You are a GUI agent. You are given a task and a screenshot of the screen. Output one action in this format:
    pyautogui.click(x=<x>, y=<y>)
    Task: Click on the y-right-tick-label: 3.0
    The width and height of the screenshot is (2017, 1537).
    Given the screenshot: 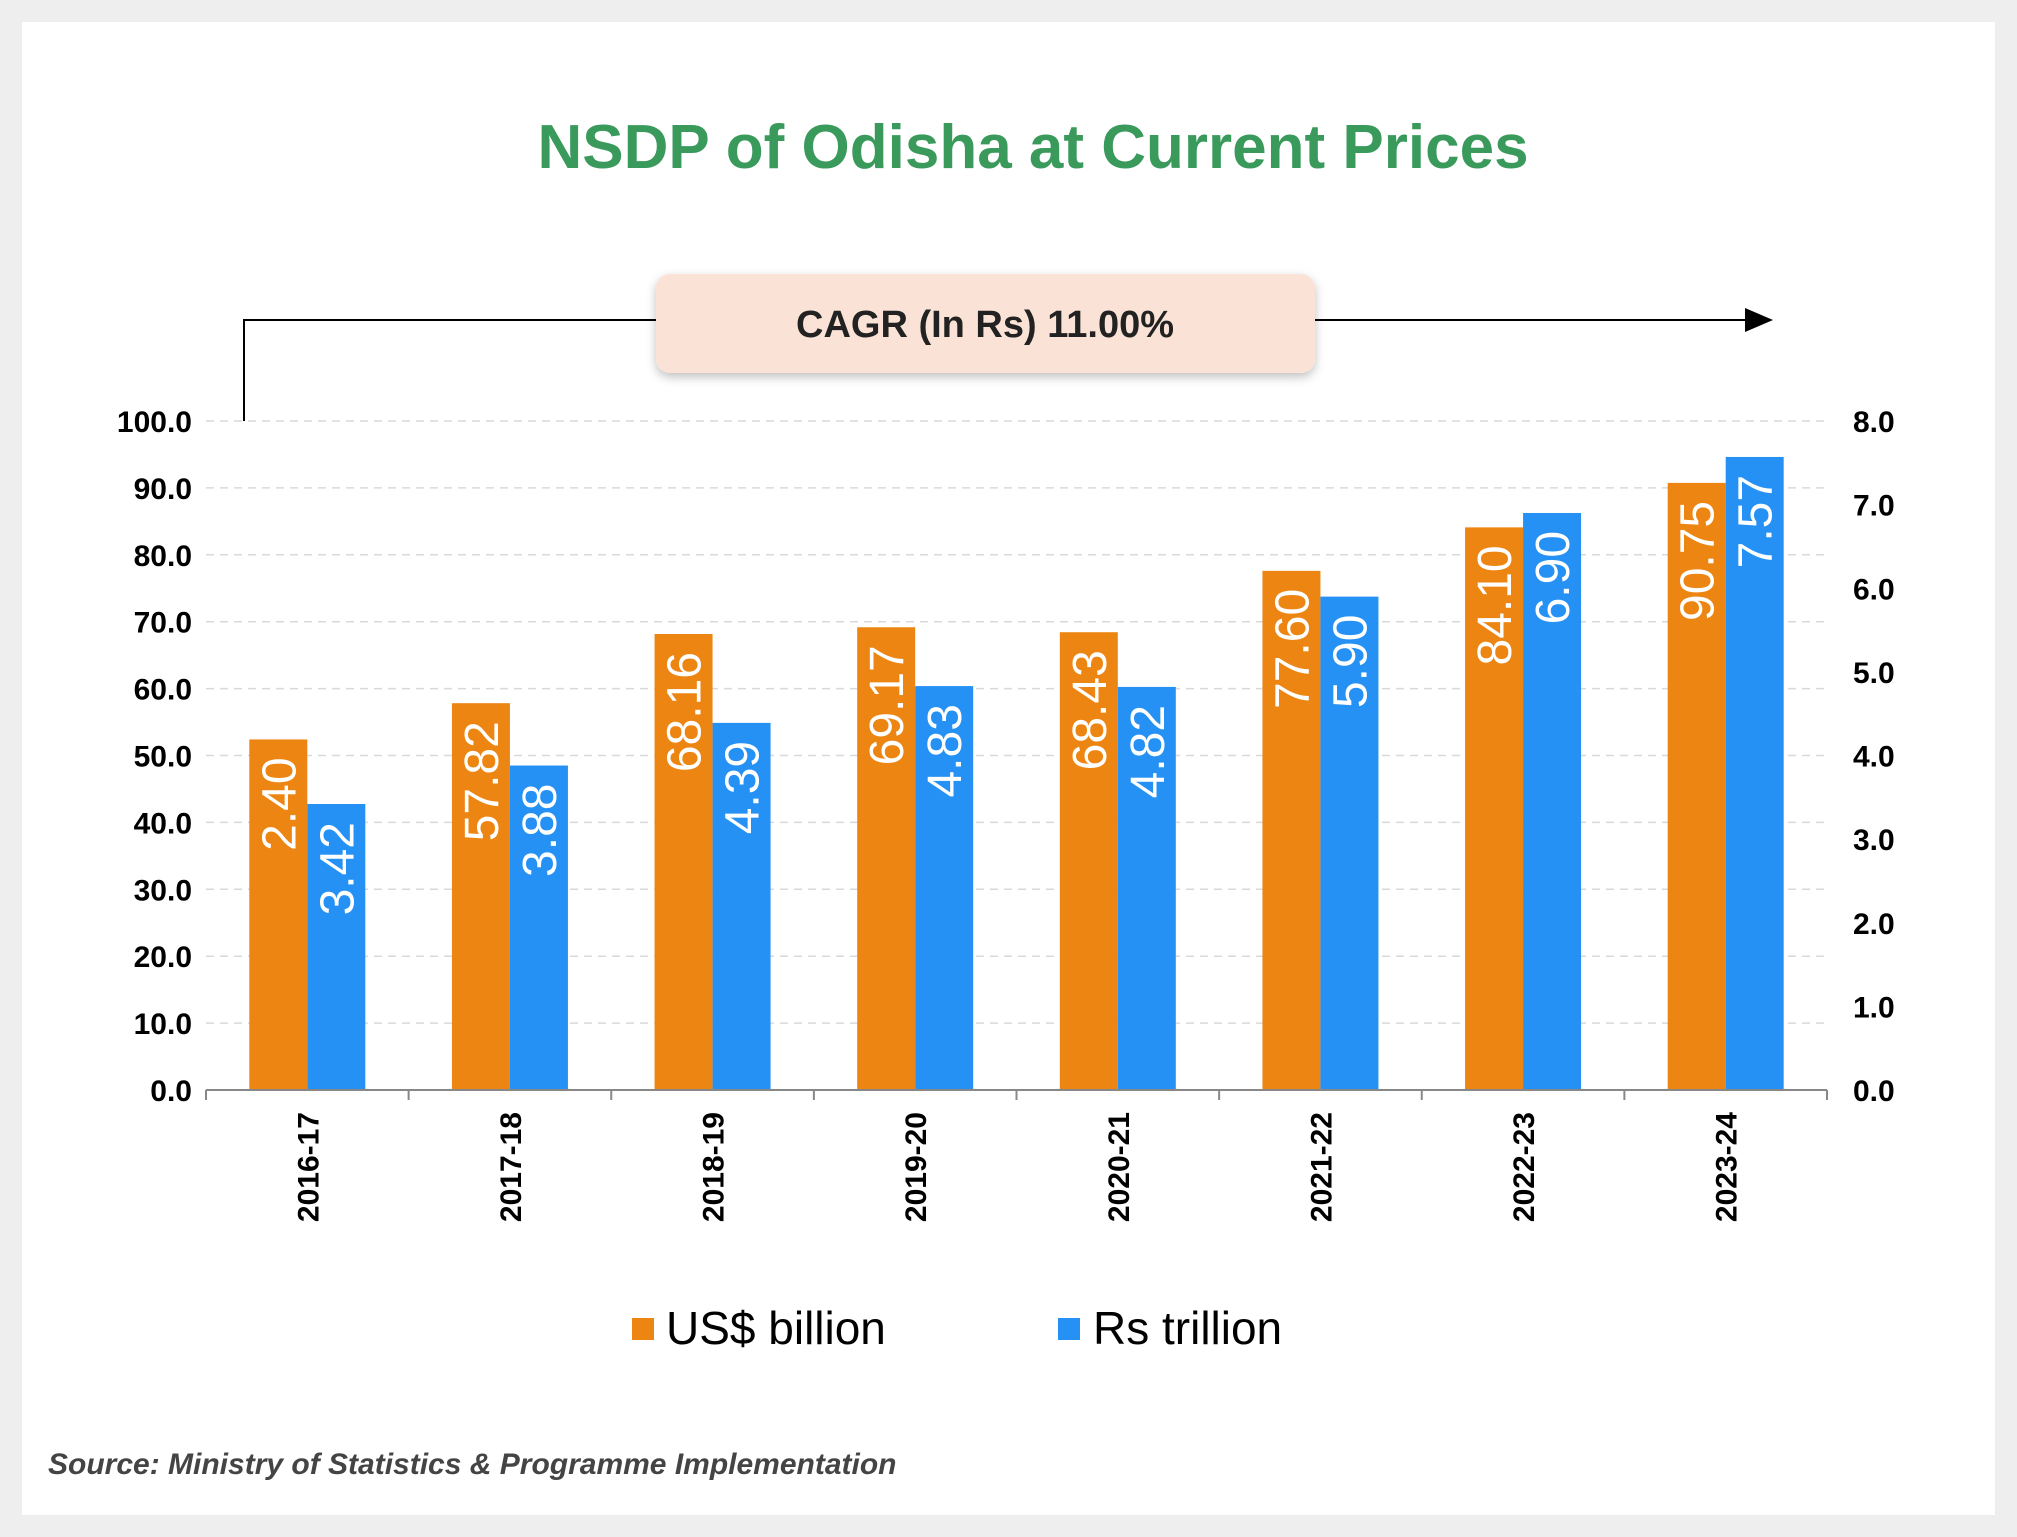 What is the action you would take?
    pyautogui.click(x=1874, y=840)
    